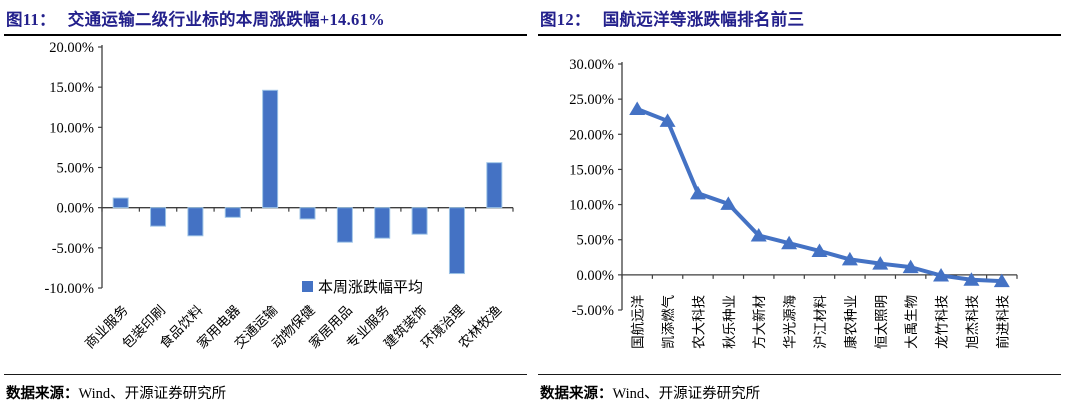 This screenshot has height=412, width=1065. What do you see at coordinates (881, 322) in the screenshot?
I see `x-label: 恒太照明` at bounding box center [881, 322].